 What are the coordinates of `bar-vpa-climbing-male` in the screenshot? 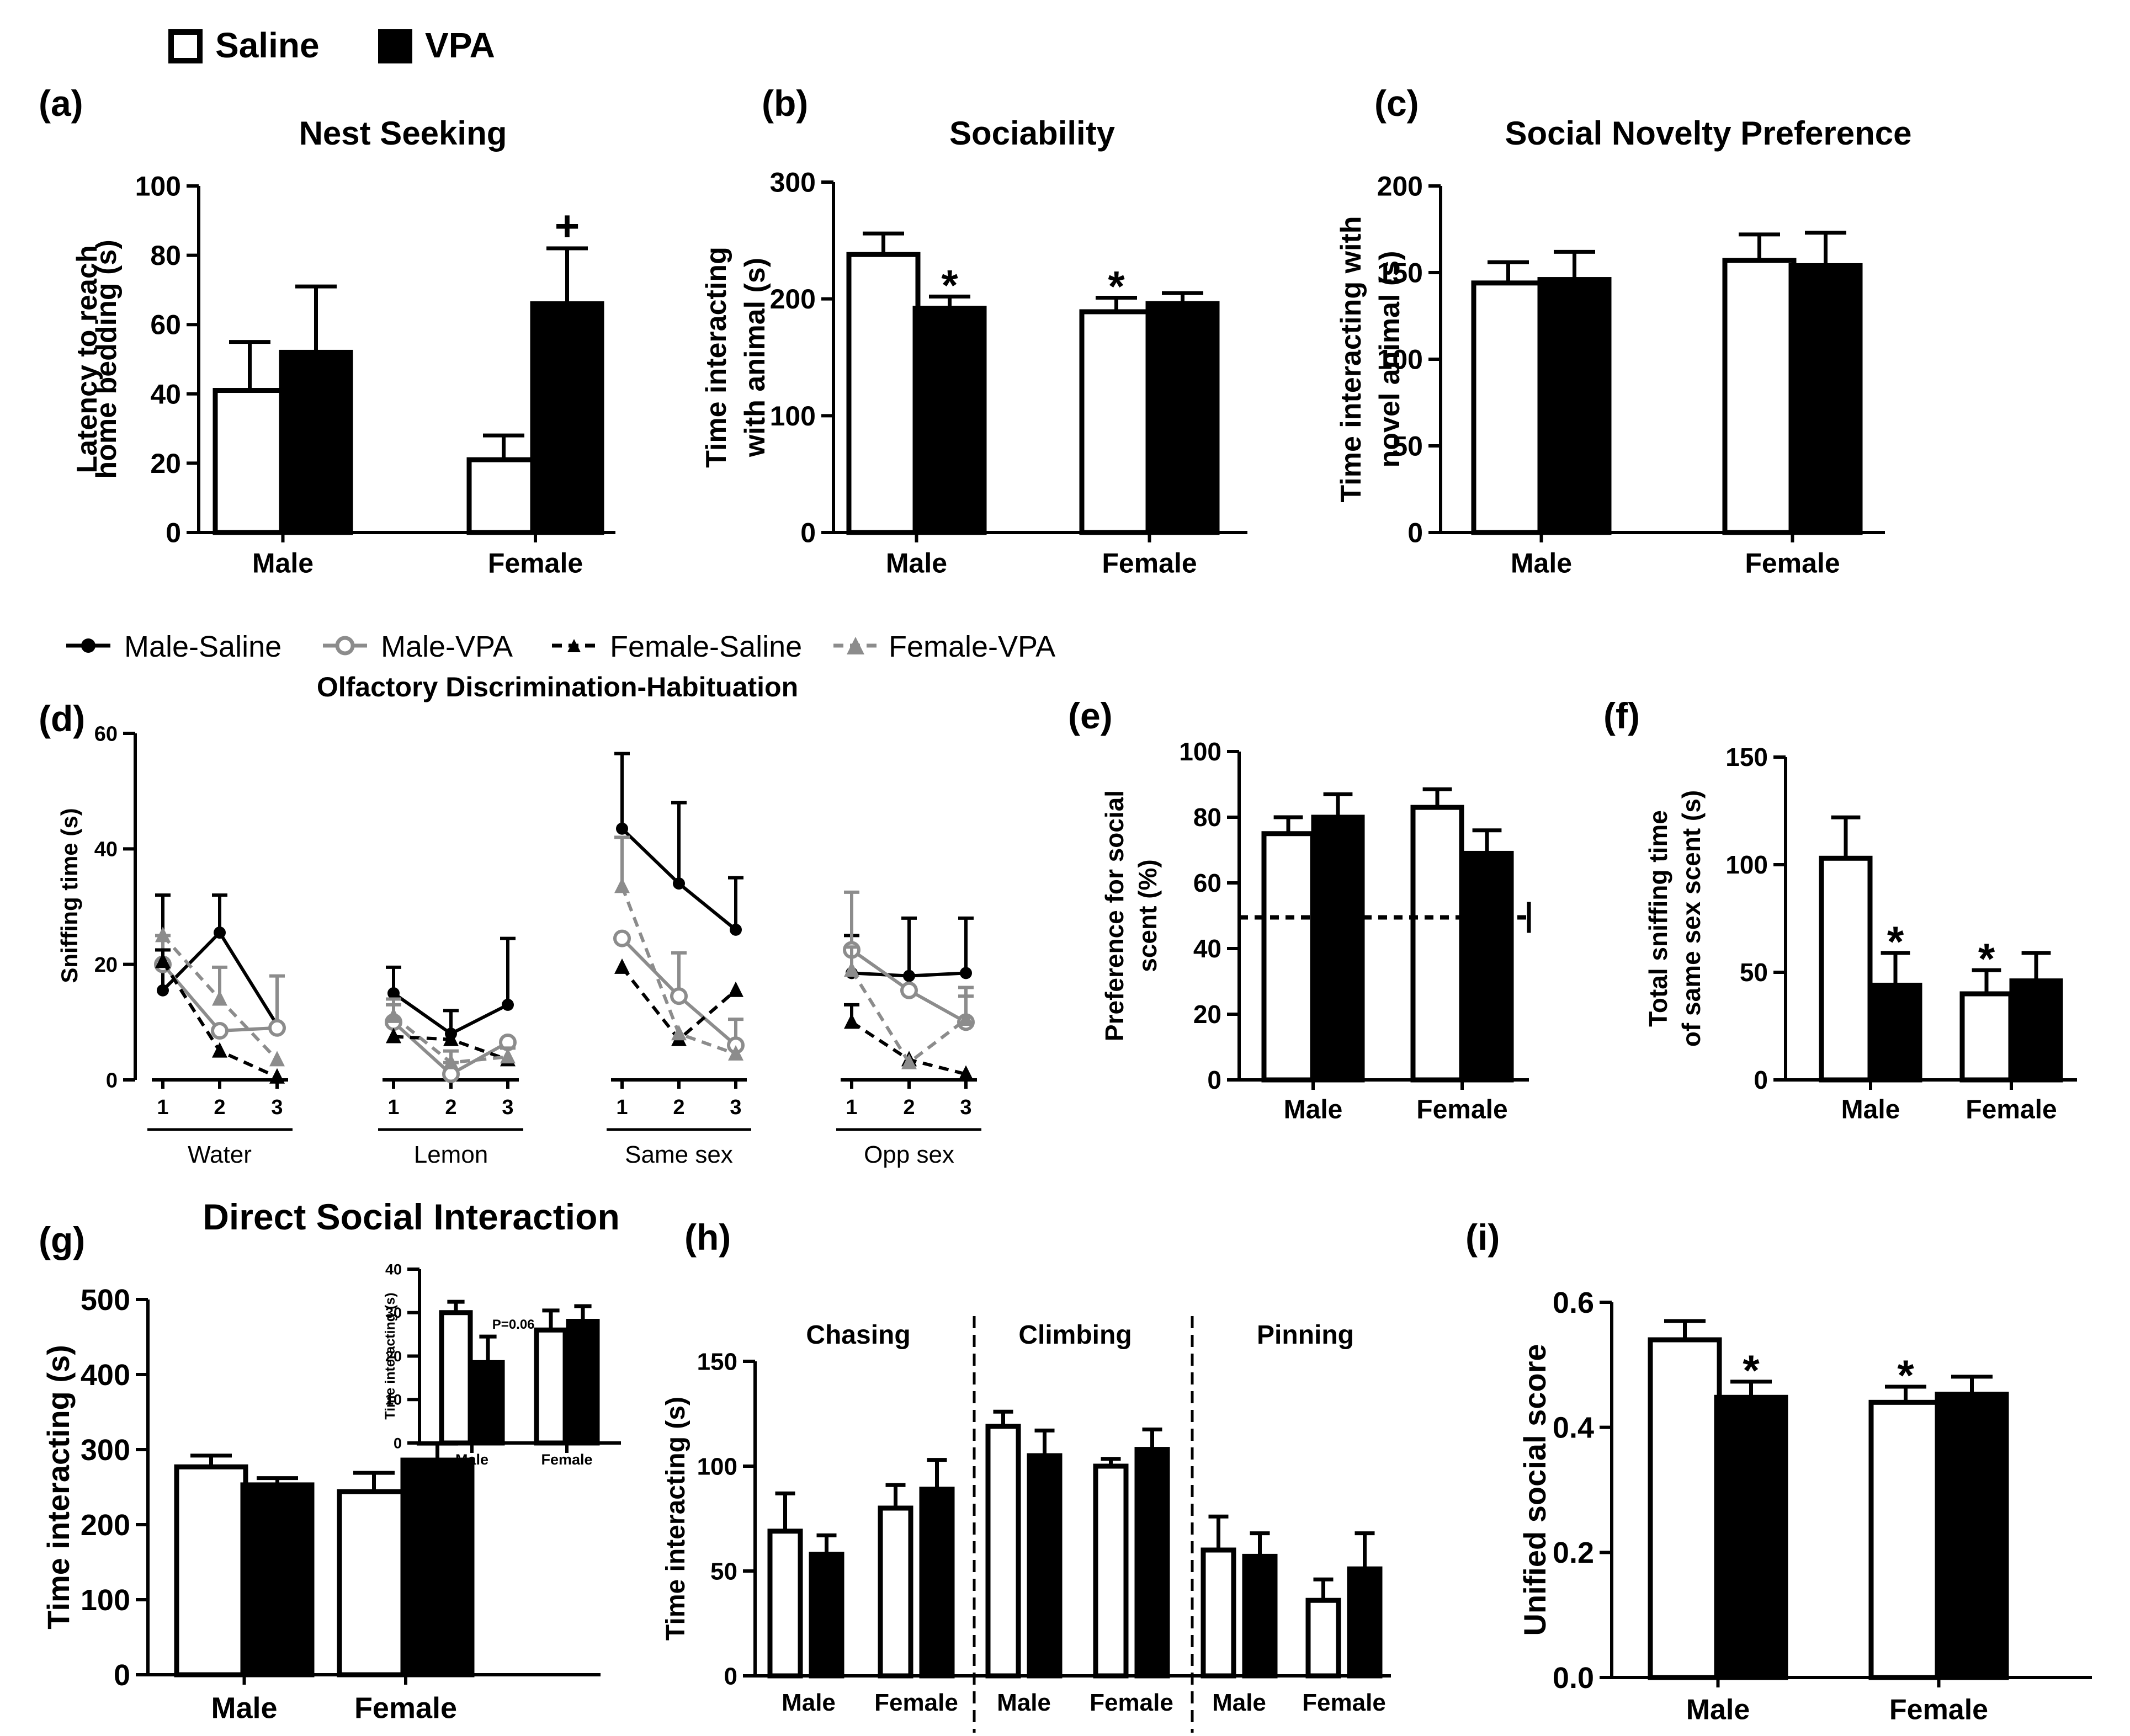 It's located at (1045, 1566).